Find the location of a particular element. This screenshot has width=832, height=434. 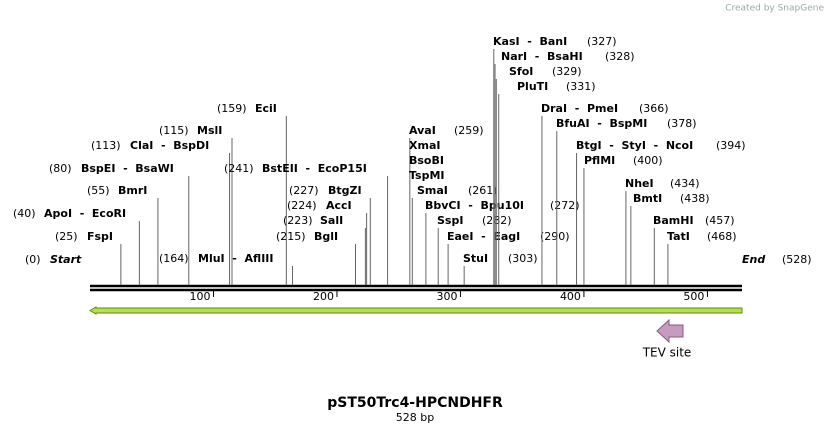

site-label: AvaI is located at coordinates (422, 130).